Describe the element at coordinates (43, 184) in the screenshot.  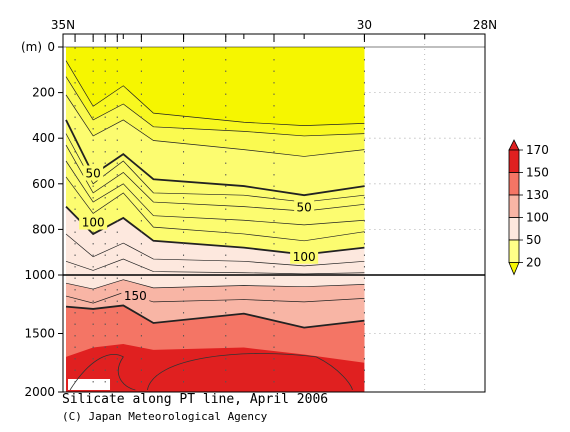
I see `y-tick-label: 600` at that location.